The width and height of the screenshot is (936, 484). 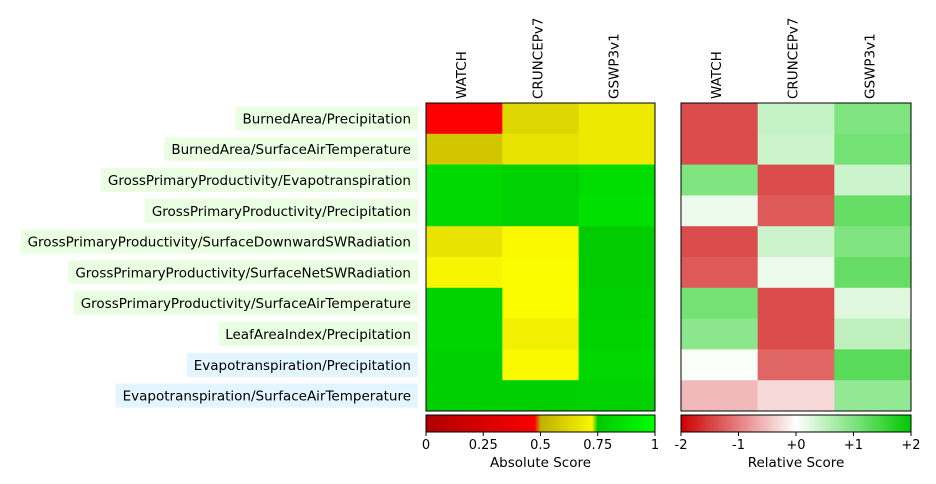 I want to click on row-label: LeafAreaIndex/Precipitation, so click(x=318, y=335).